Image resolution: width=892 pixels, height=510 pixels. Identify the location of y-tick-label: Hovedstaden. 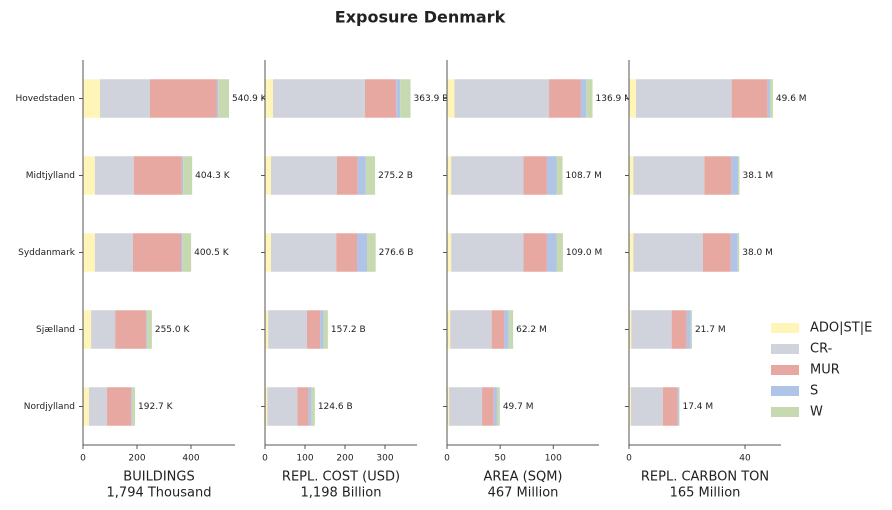
(45, 99).